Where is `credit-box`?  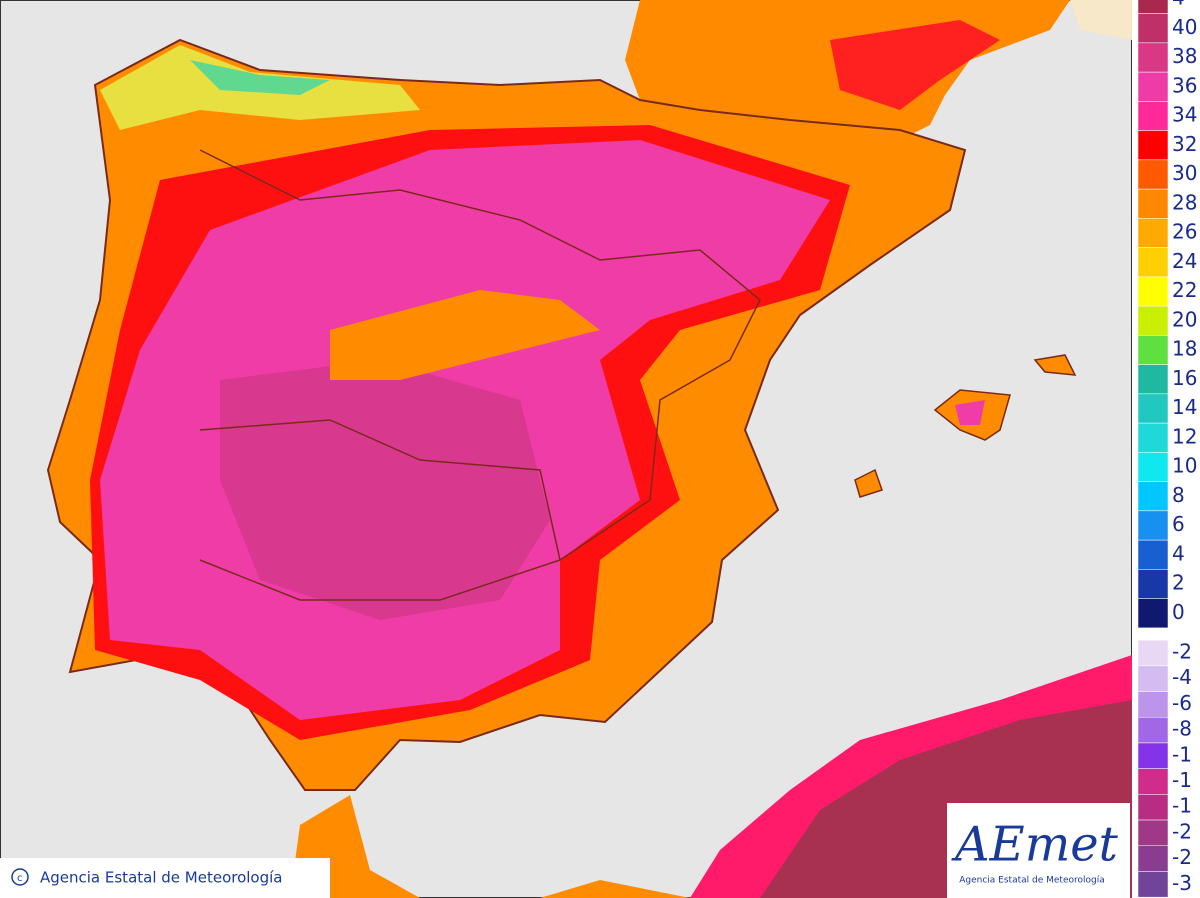
credit-box is located at coordinates (165, 878).